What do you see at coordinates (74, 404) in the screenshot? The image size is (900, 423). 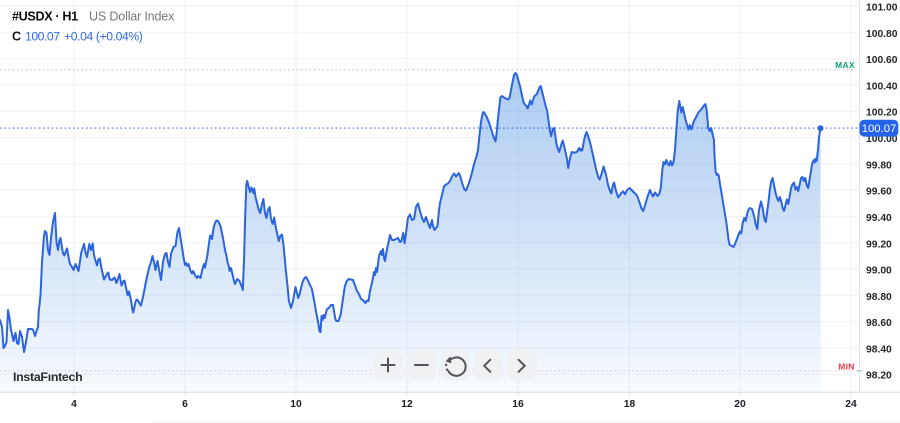 I see `svg-text: 4` at bounding box center [74, 404].